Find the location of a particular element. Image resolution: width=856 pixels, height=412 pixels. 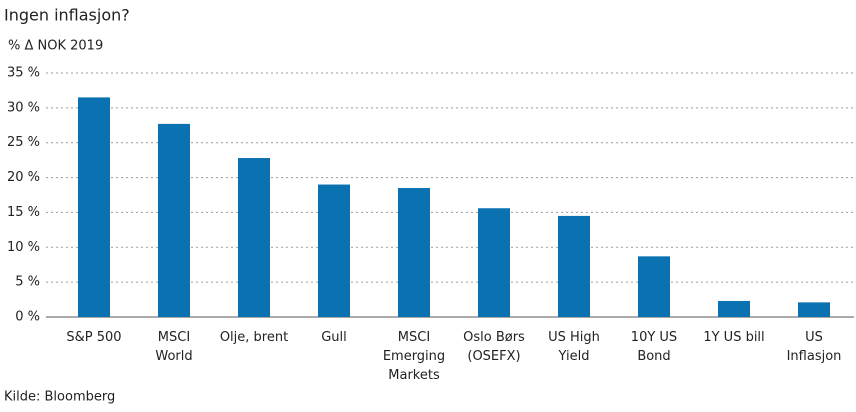

x-tick-label: MSCI Emerging Markets is located at coordinates (414, 356).